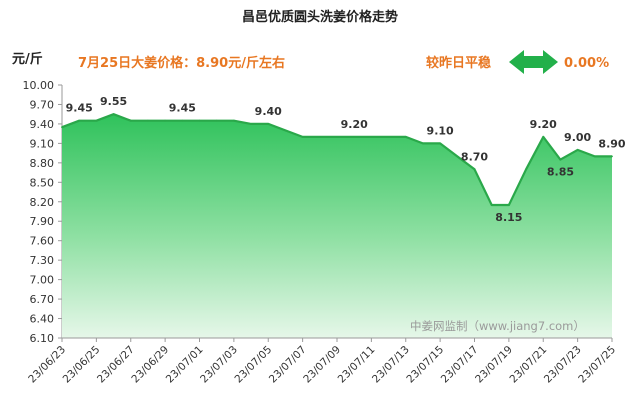  Describe the element at coordinates (560, 172) in the screenshot. I see `data-label: 8.85` at that location.